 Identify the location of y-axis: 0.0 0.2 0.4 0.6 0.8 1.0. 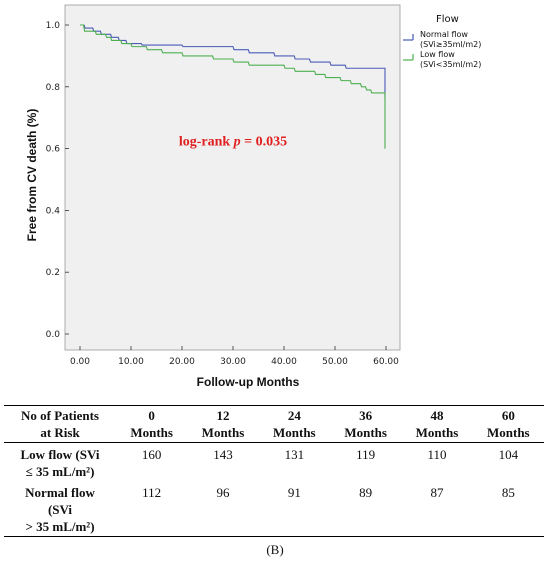
(57, 180).